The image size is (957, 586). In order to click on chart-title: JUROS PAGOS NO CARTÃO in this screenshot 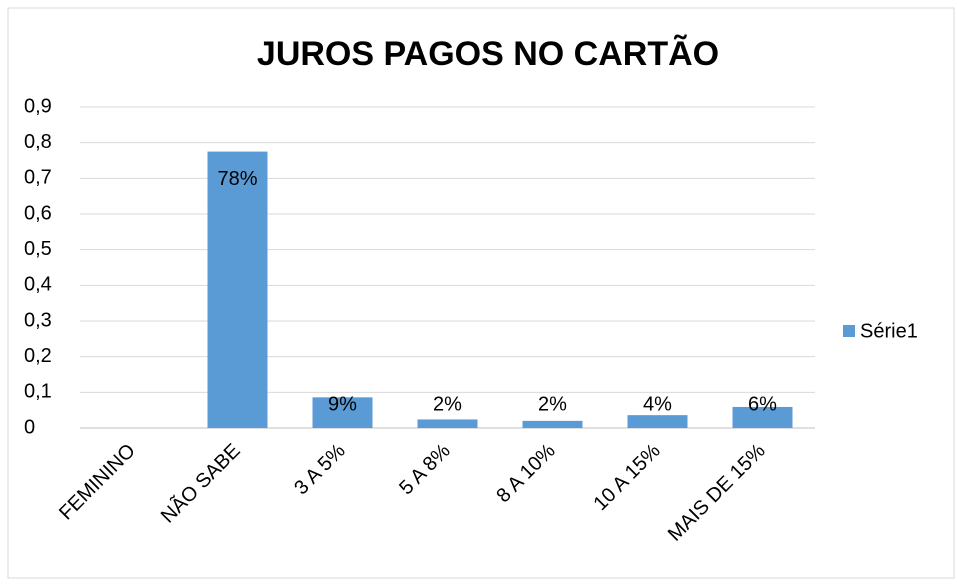, I will do `click(488, 54)`.